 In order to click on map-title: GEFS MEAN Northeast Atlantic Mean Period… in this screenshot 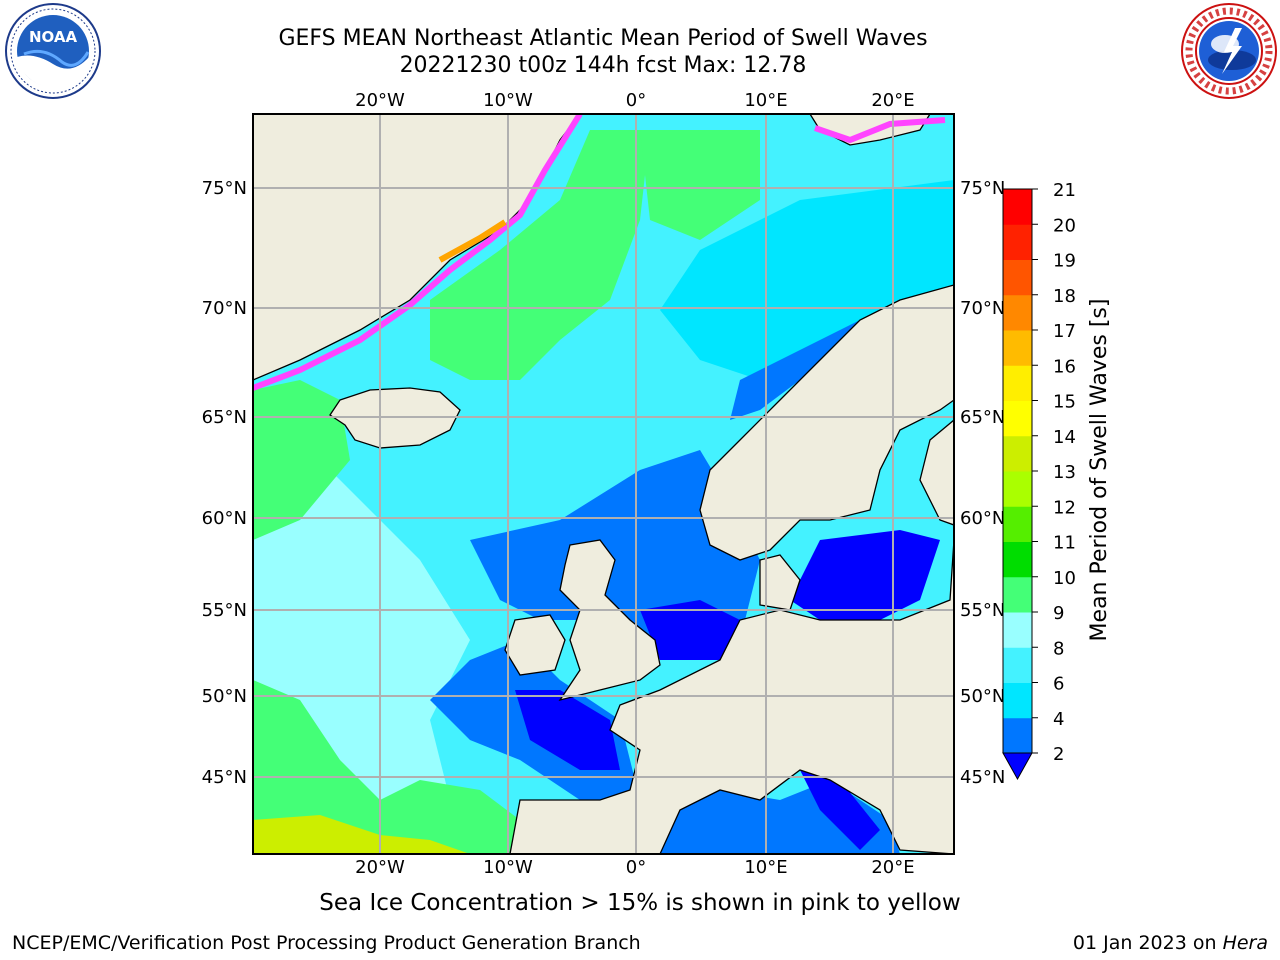, I will do `click(603, 38)`.